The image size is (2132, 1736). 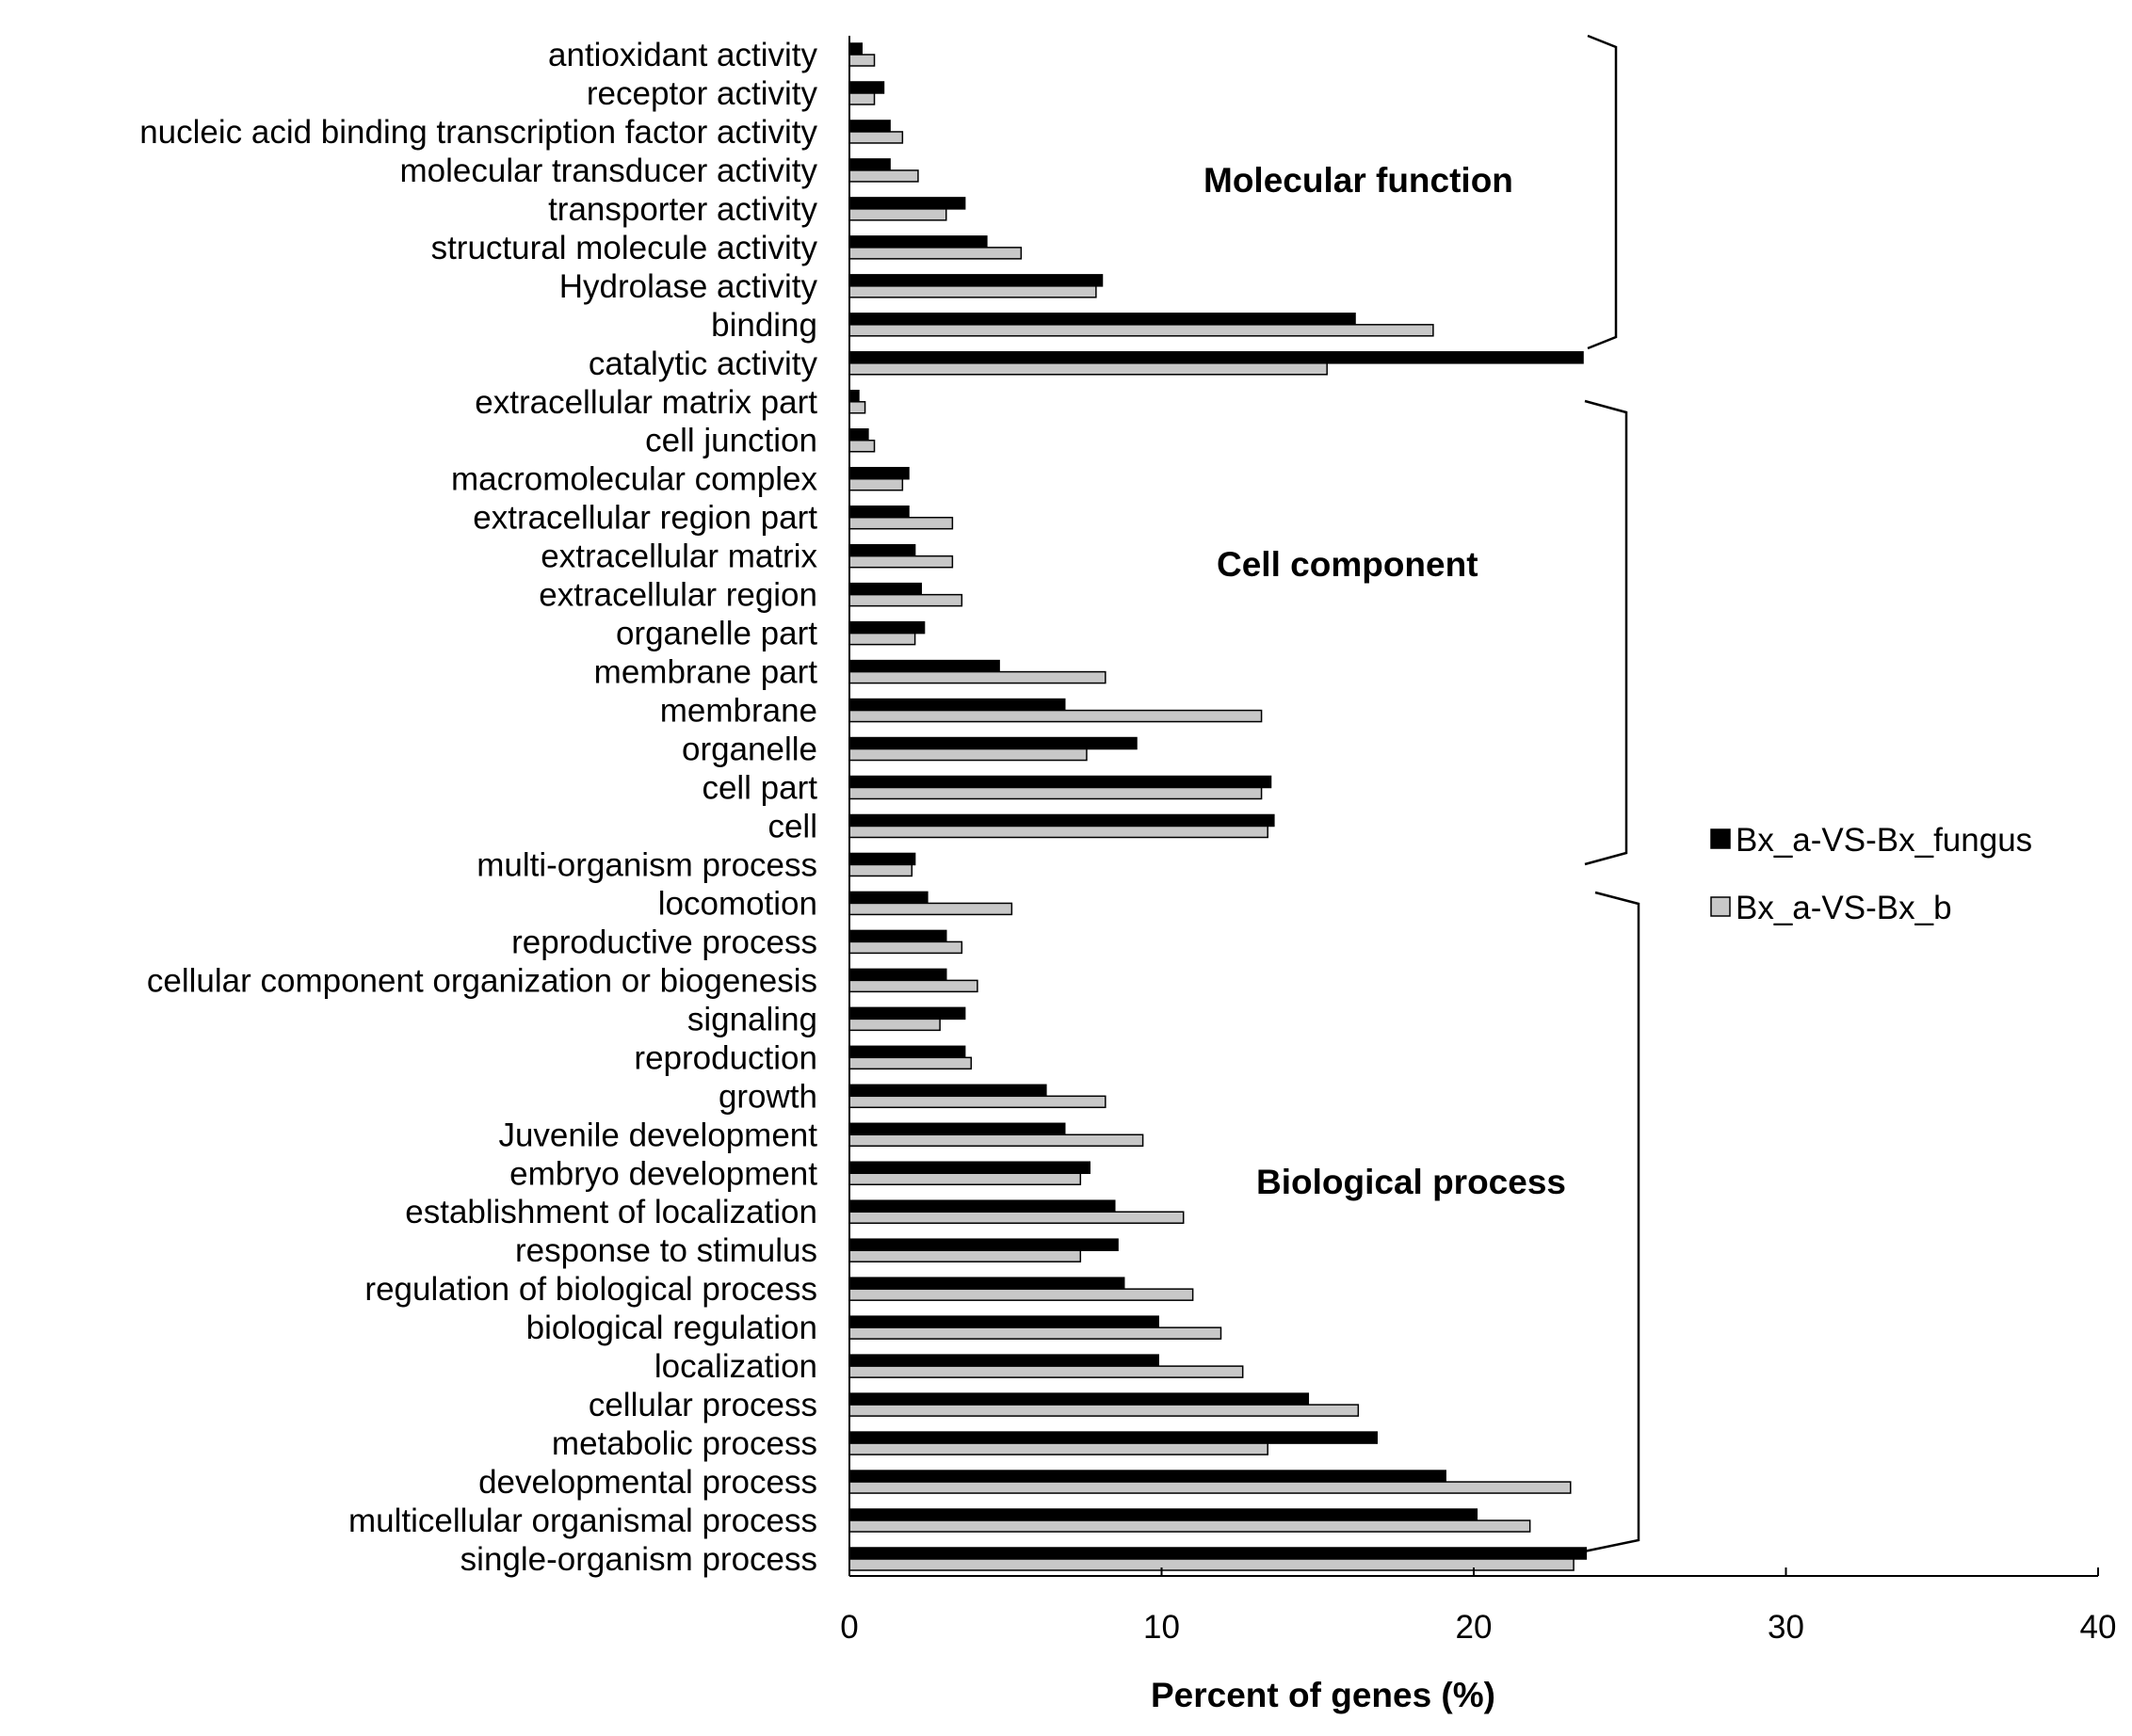 What do you see at coordinates (682, 55) in the screenshot?
I see `category-label: antioxidant activity` at bounding box center [682, 55].